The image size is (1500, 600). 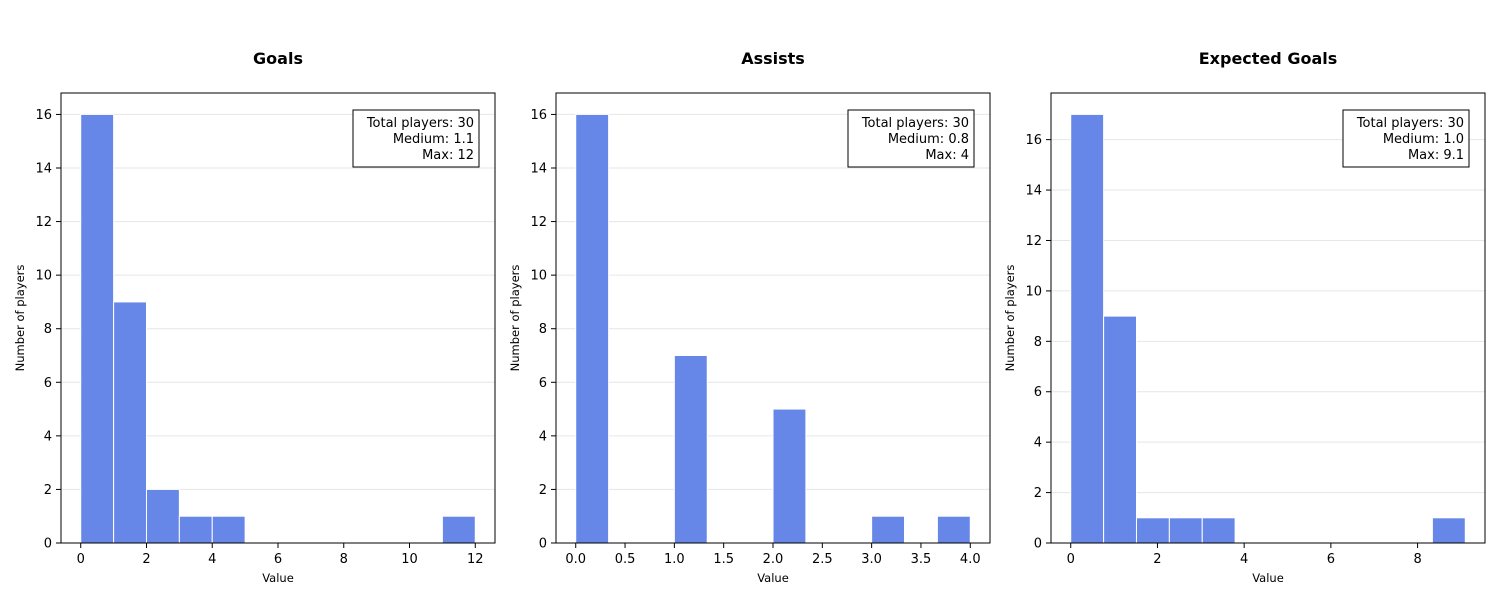 What do you see at coordinates (674, 559) in the screenshot?
I see `x-tick-label: 1.0` at bounding box center [674, 559].